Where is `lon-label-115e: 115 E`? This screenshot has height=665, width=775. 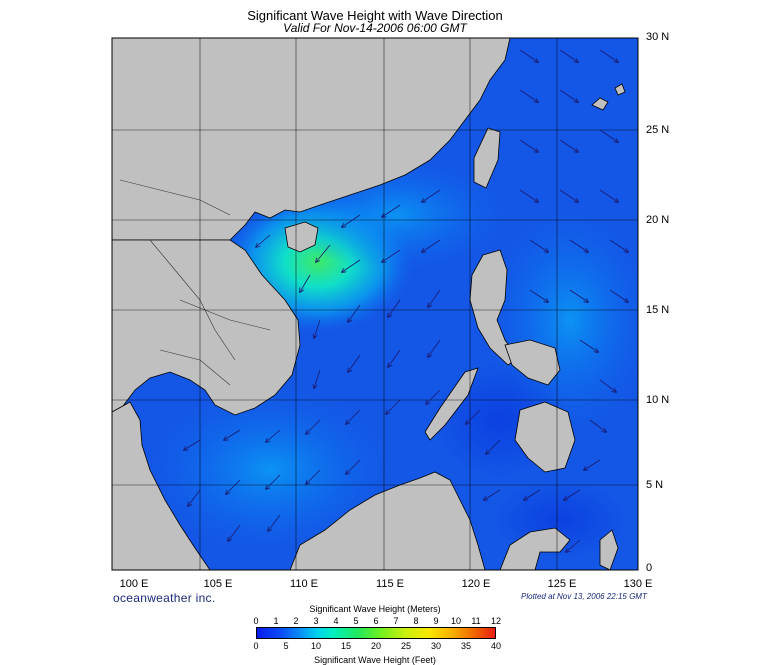 lon-label-115e: 115 E is located at coordinates (390, 584).